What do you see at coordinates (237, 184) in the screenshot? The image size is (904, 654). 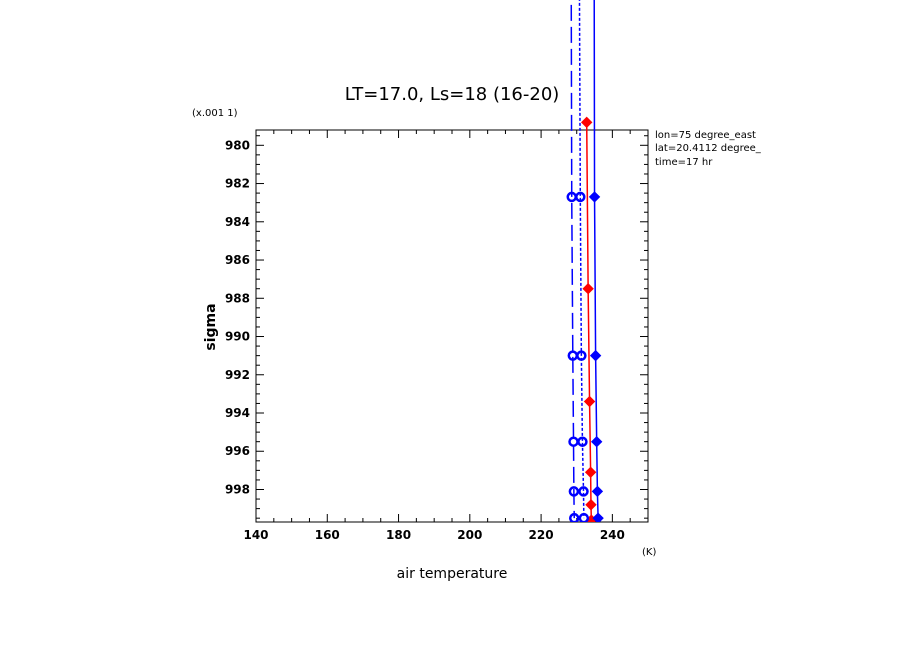 I see `y-tick-label: 982` at bounding box center [237, 184].